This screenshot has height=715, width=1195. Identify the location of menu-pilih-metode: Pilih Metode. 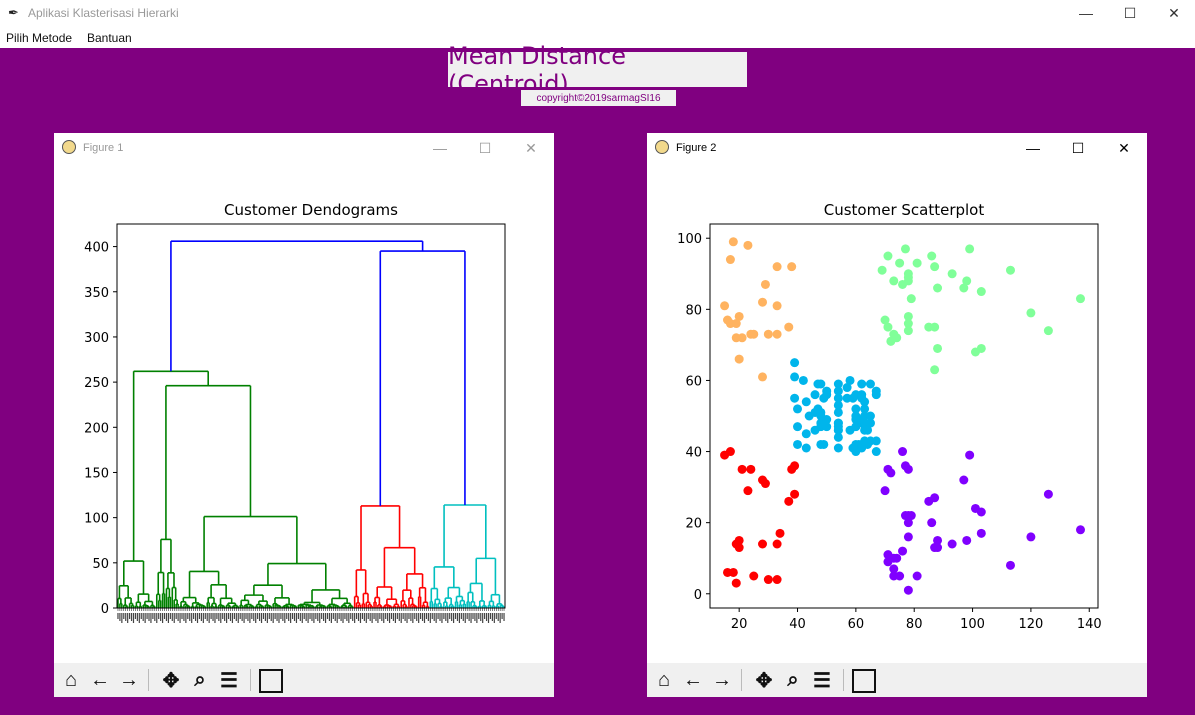
(39, 38).